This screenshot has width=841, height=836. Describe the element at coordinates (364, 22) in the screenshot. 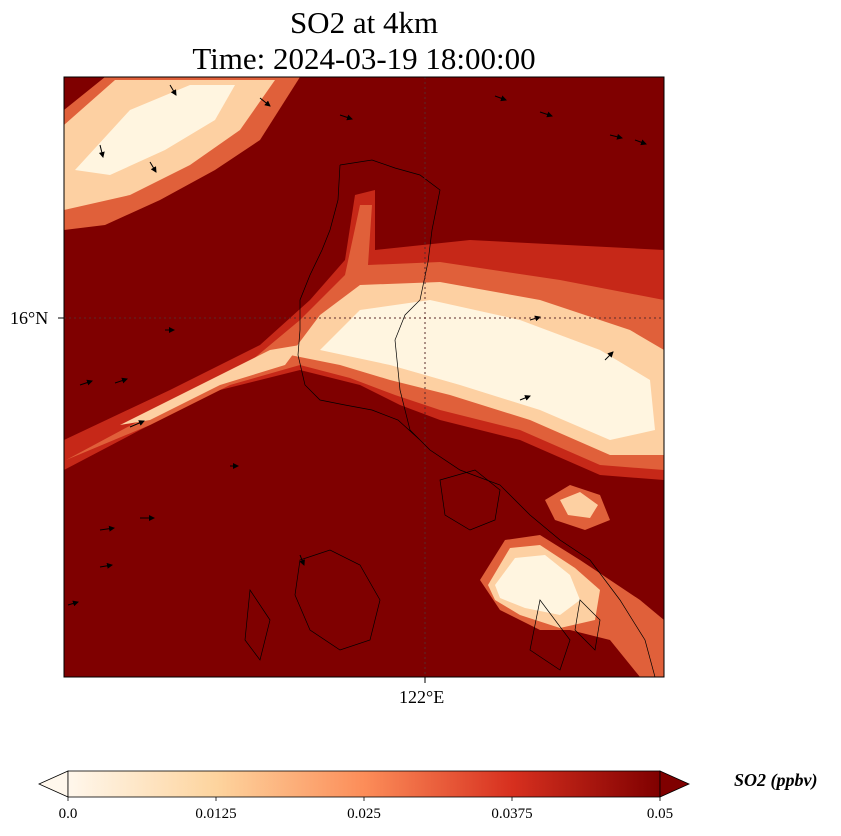

I see `map-title-line-1: SO2 at 4km` at that location.